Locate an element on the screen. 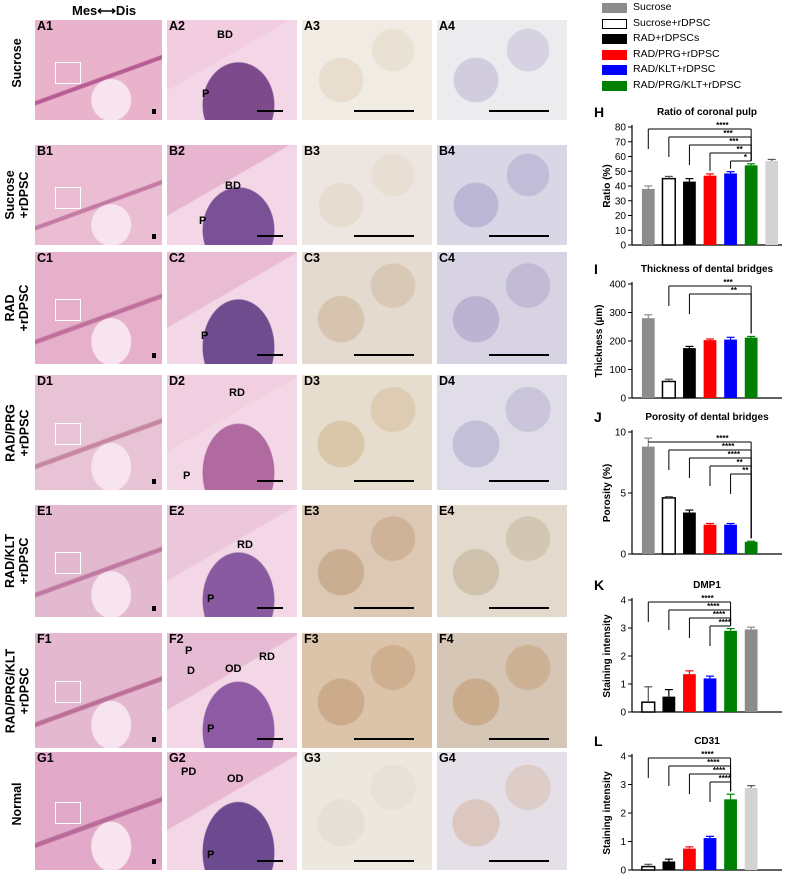  y-tick-label: 300 is located at coordinates (617, 313).